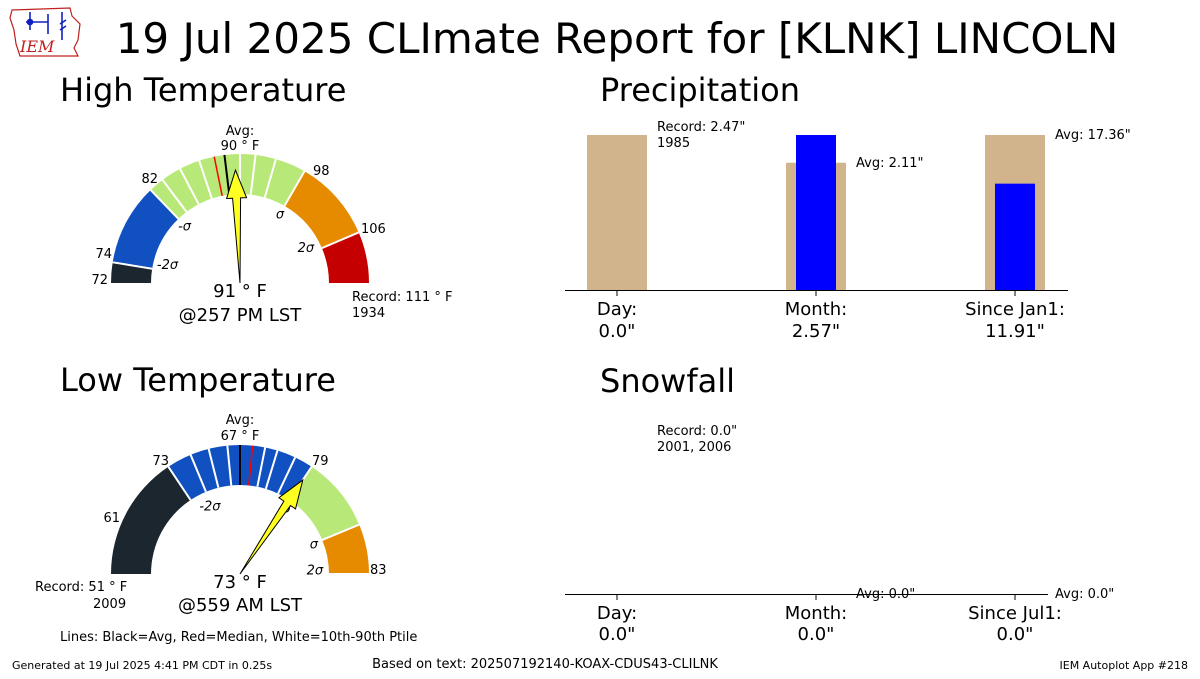  What do you see at coordinates (240, 146) in the screenshot?
I see `avg-label-value: 90 ° F` at bounding box center [240, 146].